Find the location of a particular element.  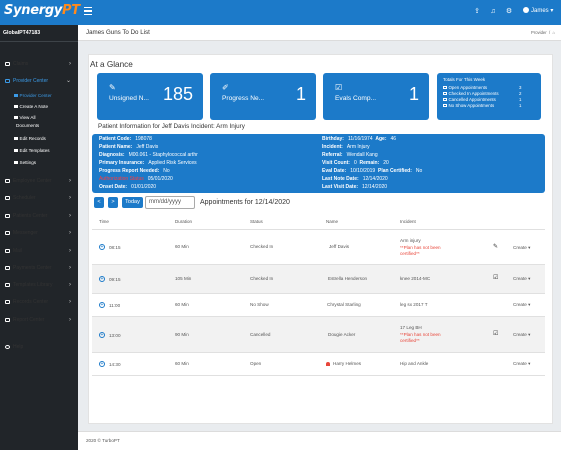

col-duration: Duration is located at coordinates (184, 221).